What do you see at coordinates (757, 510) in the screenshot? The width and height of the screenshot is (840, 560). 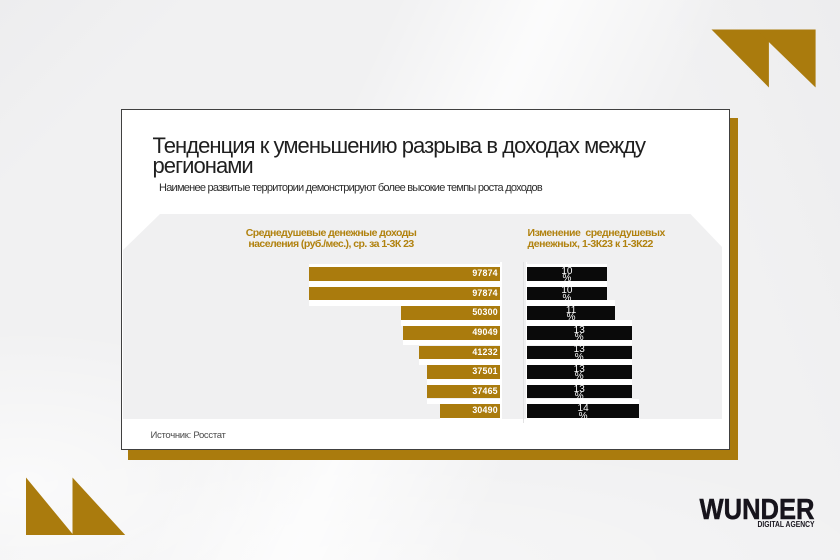 I see `svg-text: WUNDER` at bounding box center [757, 510].